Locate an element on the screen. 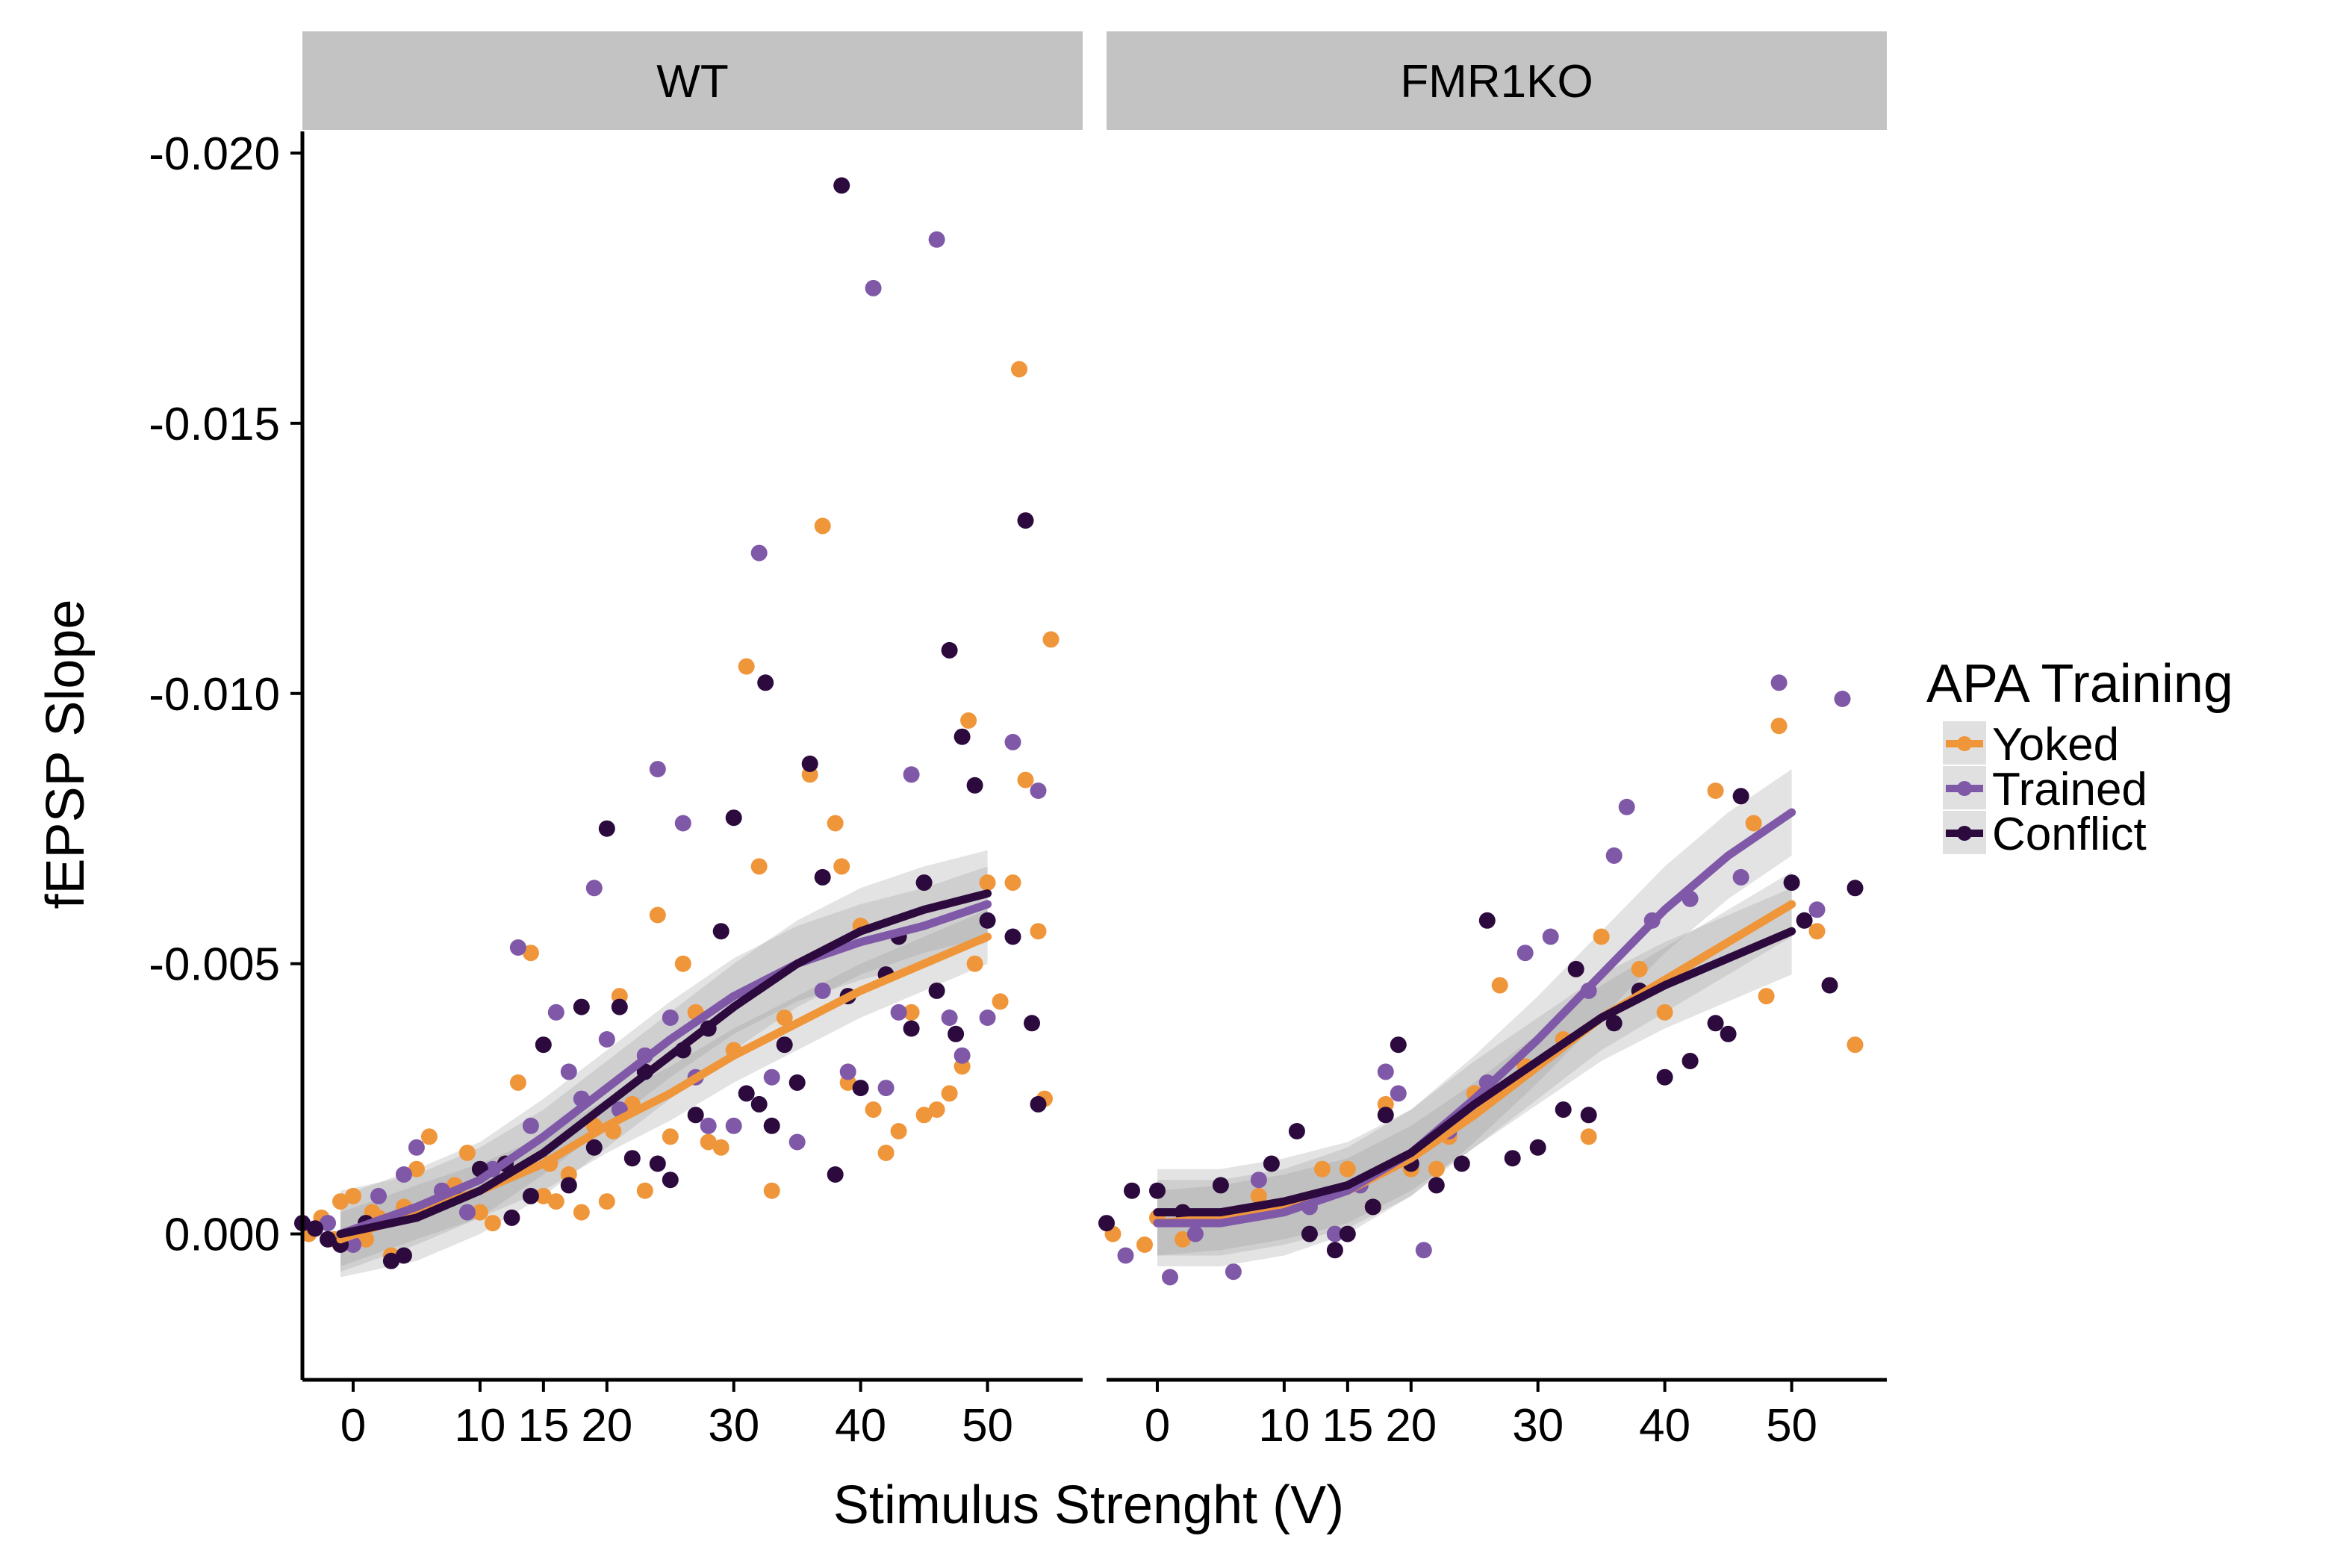 This screenshot has width=2352, height=1568. series-conflict-points is located at coordinates (1481, 1023).